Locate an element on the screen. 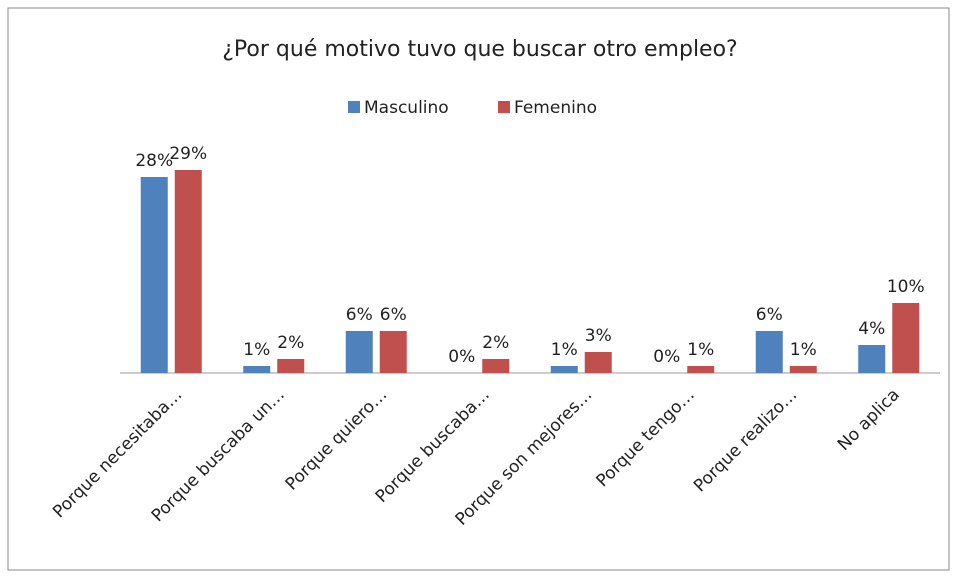 This screenshot has width=957, height=579. legend-label: Femenino is located at coordinates (555, 108).